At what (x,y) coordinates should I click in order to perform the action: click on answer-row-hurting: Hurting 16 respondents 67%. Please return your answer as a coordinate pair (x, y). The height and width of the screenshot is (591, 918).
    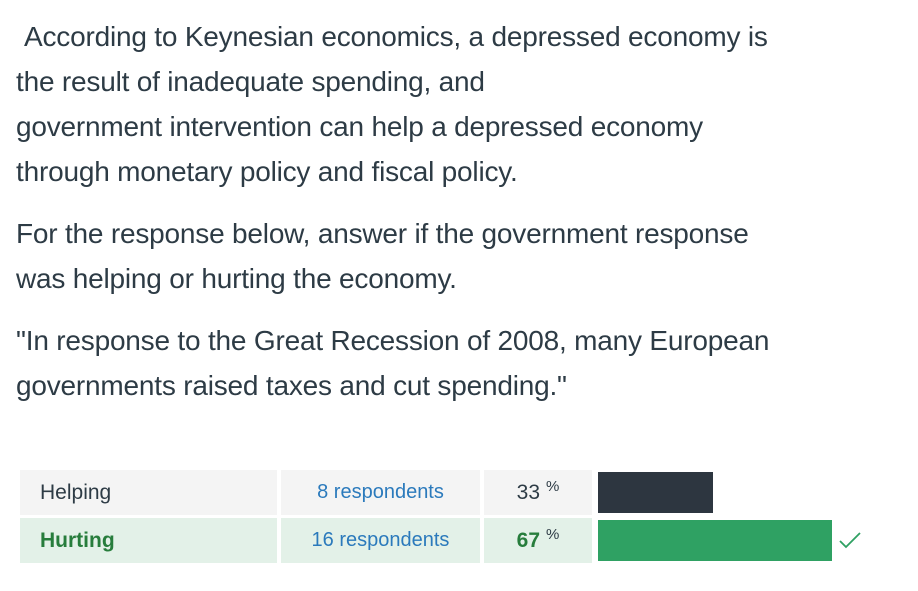
    Looking at the image, I should click on (460, 540).